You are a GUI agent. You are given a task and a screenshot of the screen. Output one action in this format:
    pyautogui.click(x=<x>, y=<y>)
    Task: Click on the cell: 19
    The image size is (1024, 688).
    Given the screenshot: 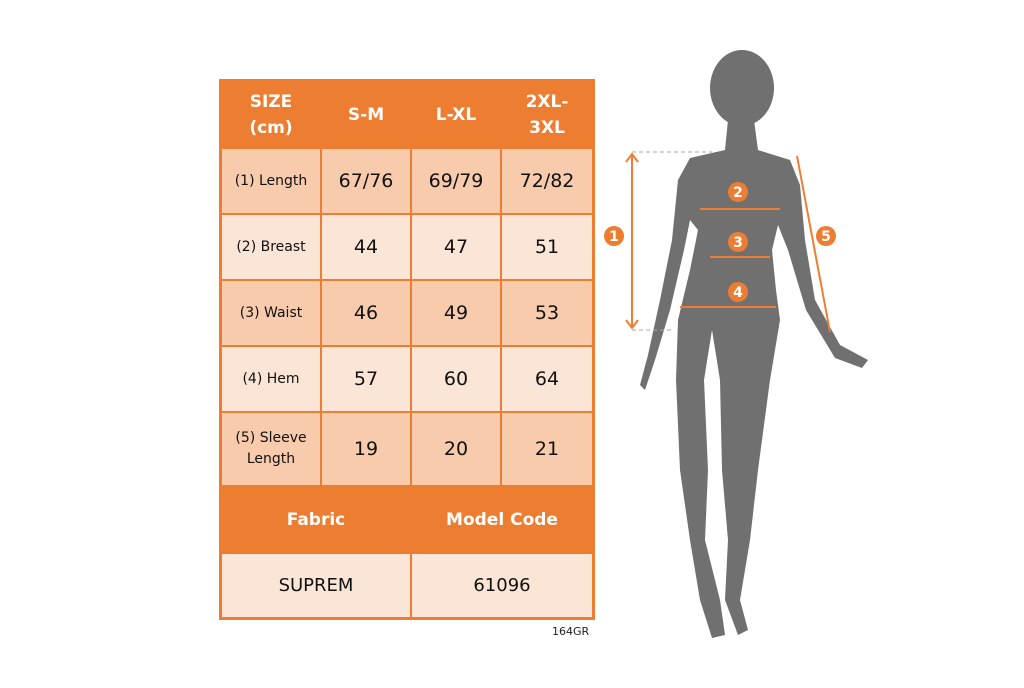 What is the action you would take?
    pyautogui.click(x=366, y=449)
    